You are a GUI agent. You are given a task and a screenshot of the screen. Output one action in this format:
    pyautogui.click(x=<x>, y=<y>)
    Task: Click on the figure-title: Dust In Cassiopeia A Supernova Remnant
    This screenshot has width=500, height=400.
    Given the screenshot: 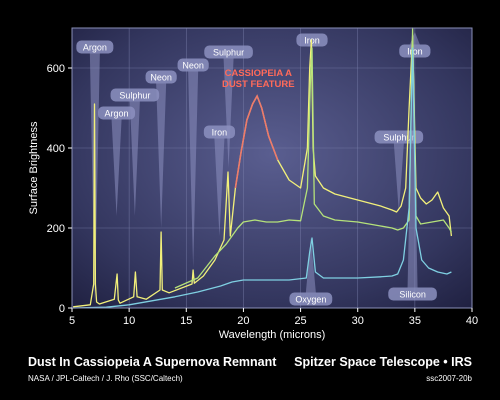 What is the action you would take?
    pyautogui.click(x=152, y=362)
    